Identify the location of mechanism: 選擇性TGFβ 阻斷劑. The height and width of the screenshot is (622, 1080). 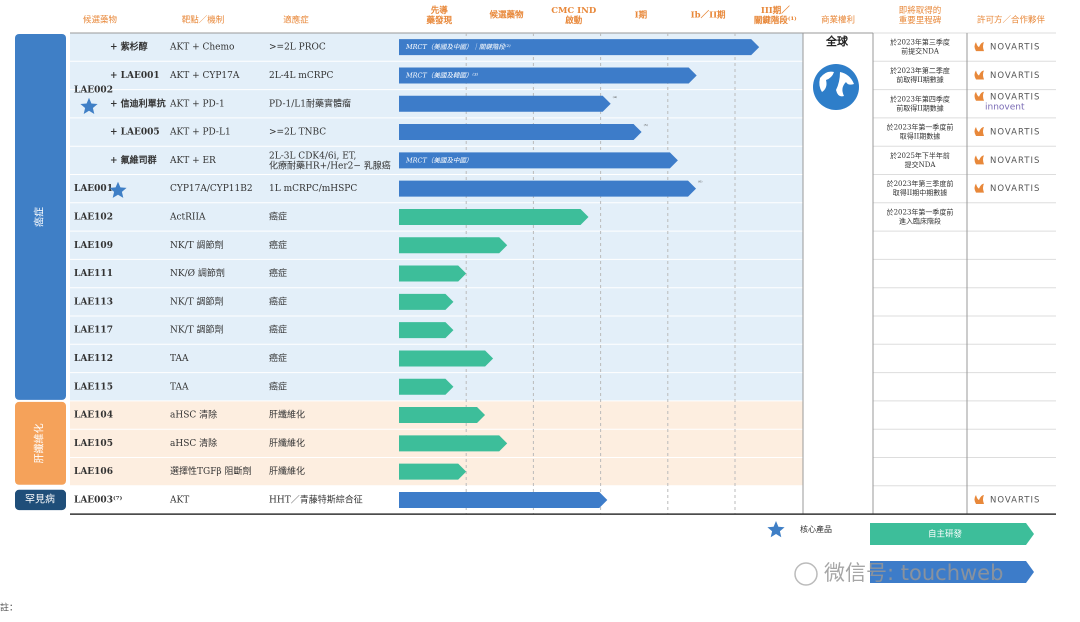
(211, 471).